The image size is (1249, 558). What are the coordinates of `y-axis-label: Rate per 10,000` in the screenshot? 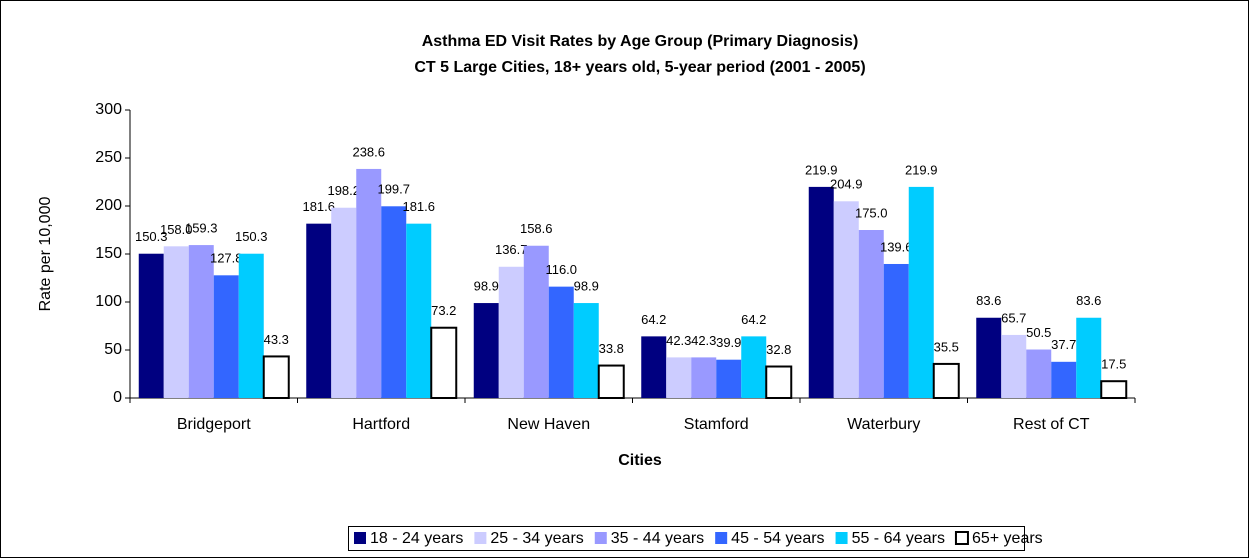 It's located at (45, 254).